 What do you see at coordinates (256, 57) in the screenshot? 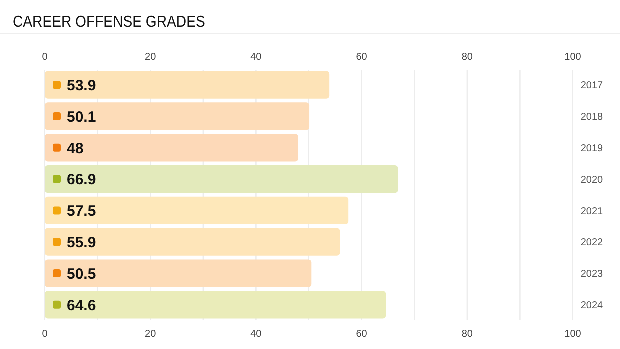
I see `x2-tick-label: 40` at bounding box center [256, 57].